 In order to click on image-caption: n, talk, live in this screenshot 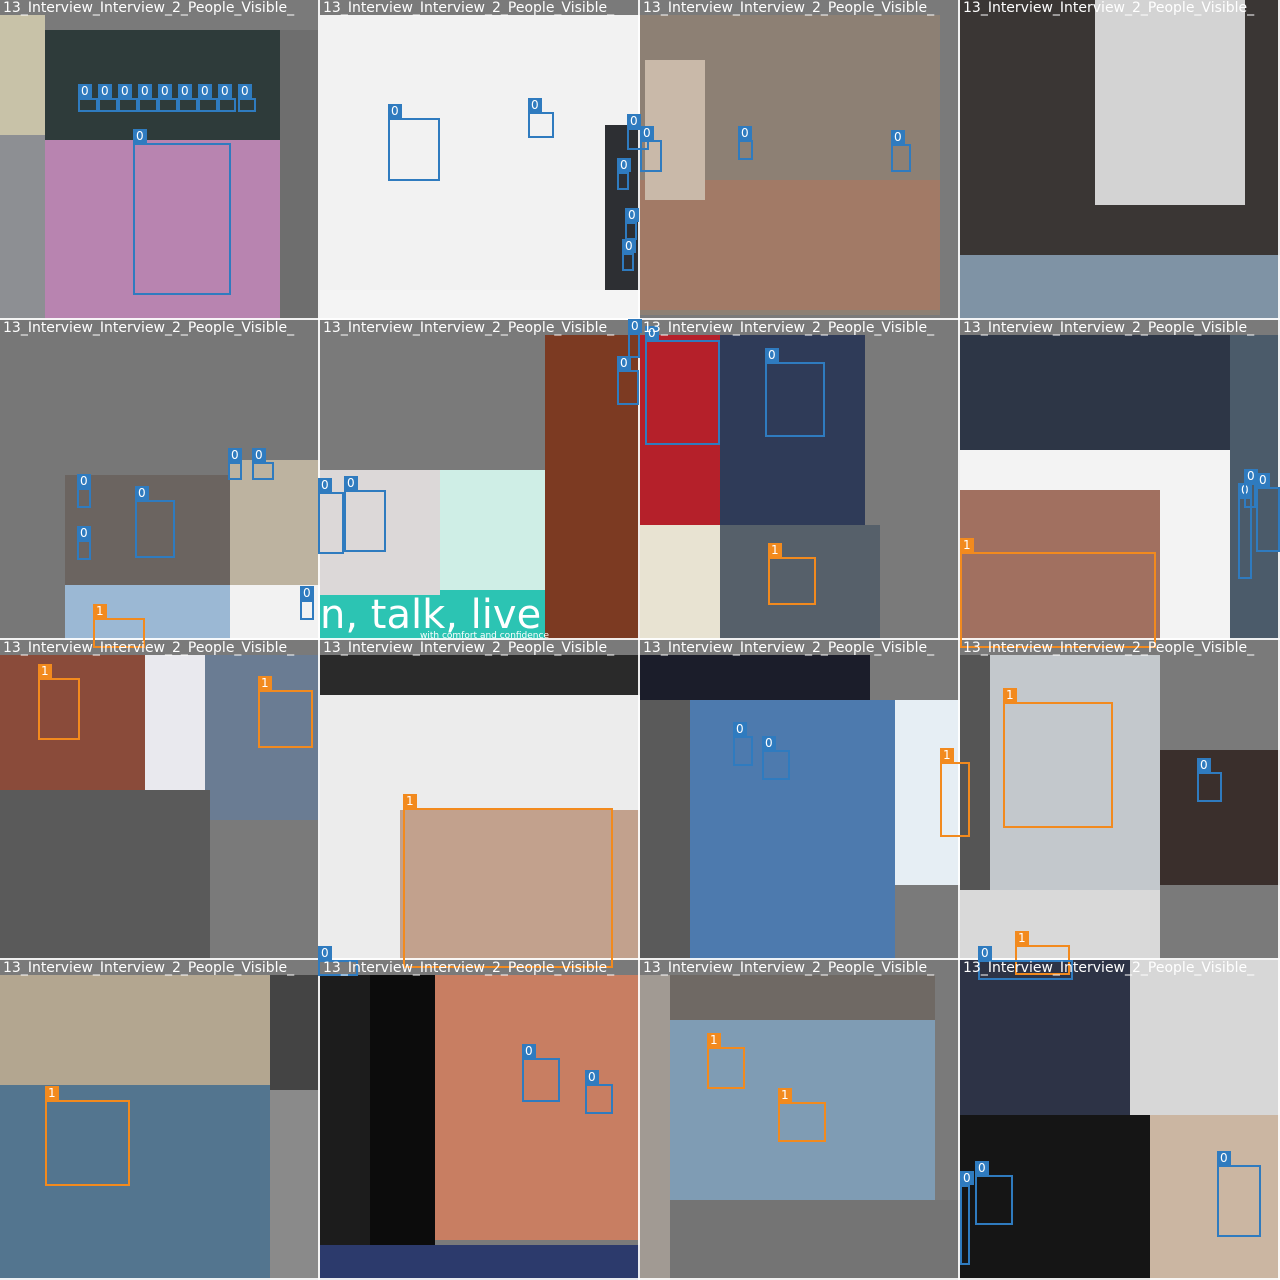, I will do `click(431, 615)`.